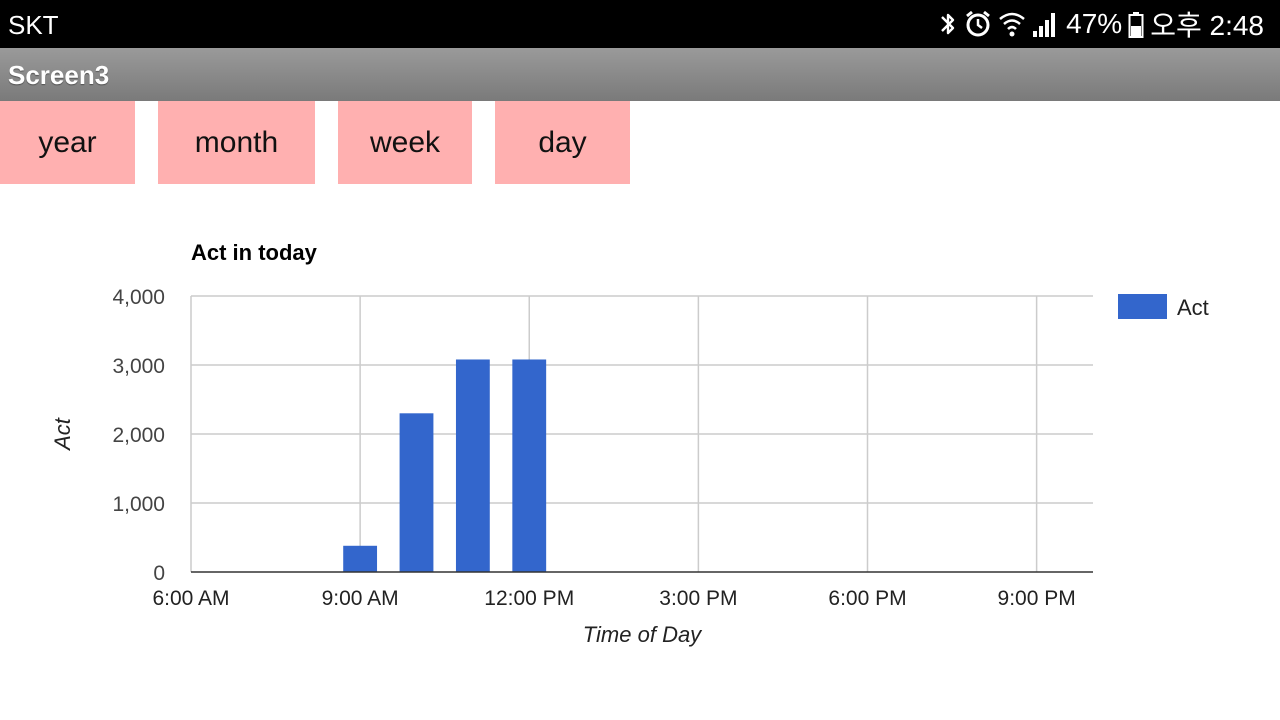 The image size is (1280, 720). What do you see at coordinates (562, 142) in the screenshot?
I see `day-button: day` at bounding box center [562, 142].